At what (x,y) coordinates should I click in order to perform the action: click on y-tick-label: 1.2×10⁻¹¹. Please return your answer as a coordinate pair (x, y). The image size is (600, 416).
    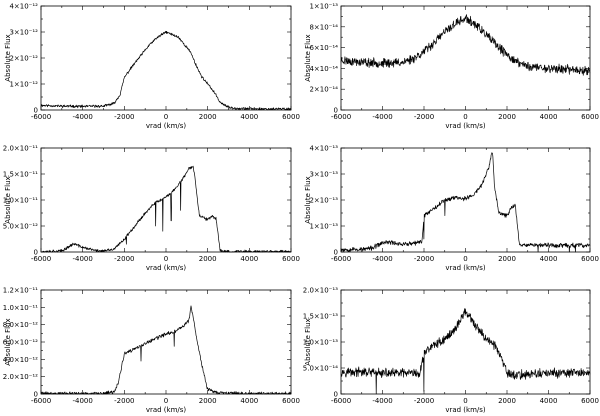
    Looking at the image, I should click on (20, 291).